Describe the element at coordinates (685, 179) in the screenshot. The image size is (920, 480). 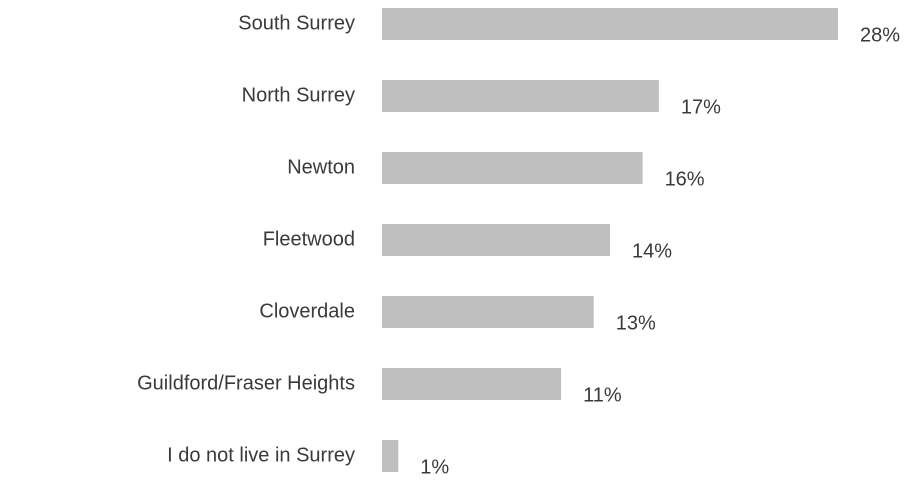
I see `value-label: 16%` at that location.